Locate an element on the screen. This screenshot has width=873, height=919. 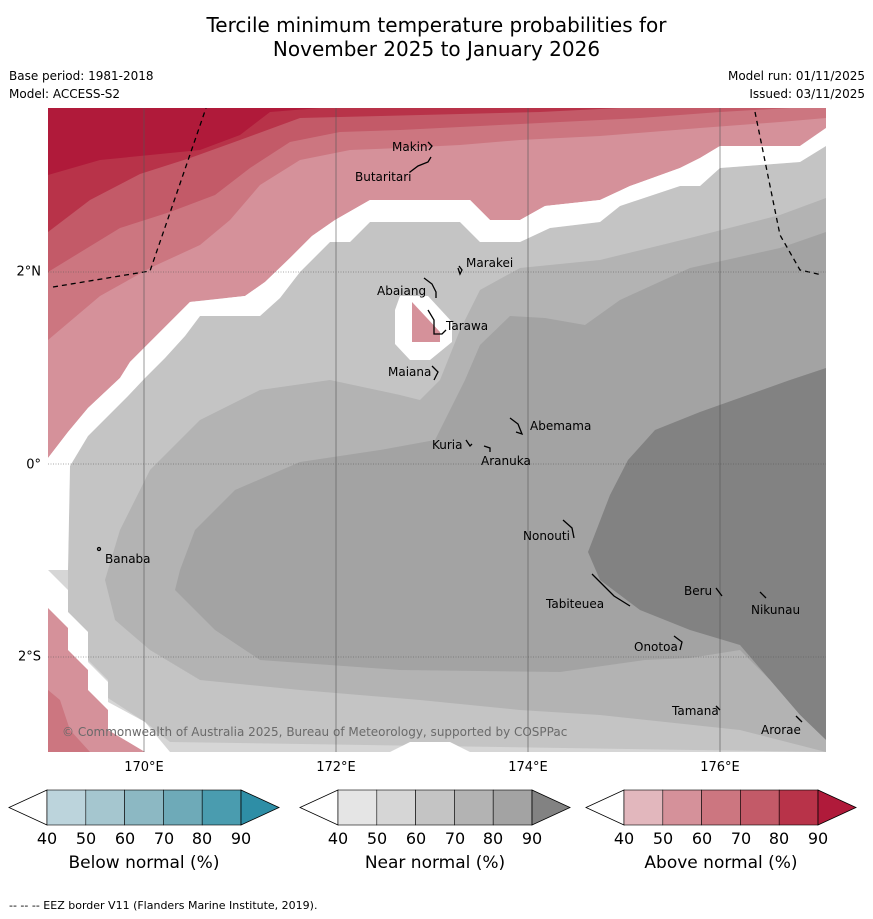
near-extend-high is located at coordinates (551, 807).